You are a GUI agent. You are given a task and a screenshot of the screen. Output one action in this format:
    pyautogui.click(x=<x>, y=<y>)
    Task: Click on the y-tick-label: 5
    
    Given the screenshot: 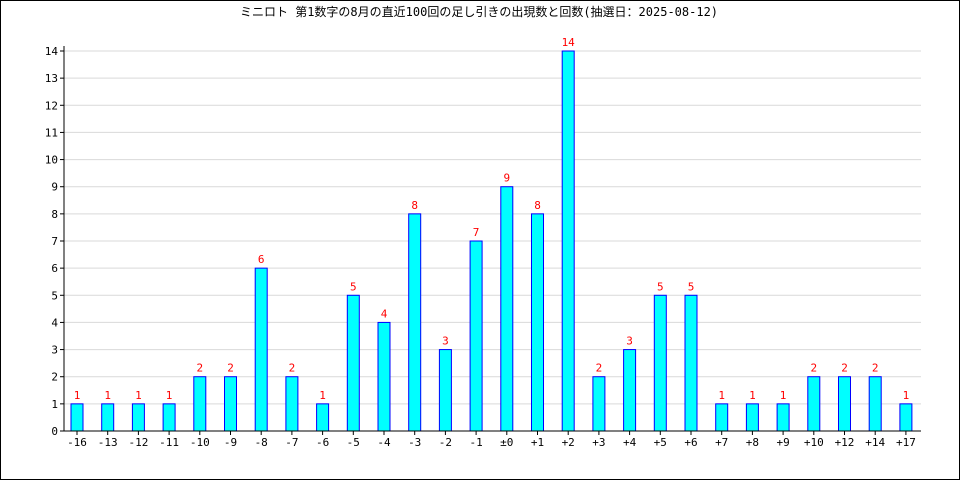 What is the action you would take?
    pyautogui.click(x=54, y=295)
    